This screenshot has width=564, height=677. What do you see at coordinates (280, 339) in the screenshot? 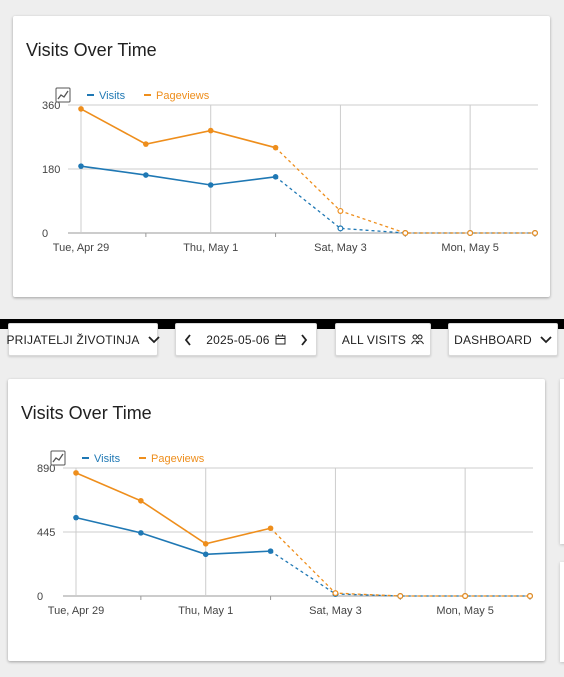
I see `calendar-icon` at bounding box center [280, 339].